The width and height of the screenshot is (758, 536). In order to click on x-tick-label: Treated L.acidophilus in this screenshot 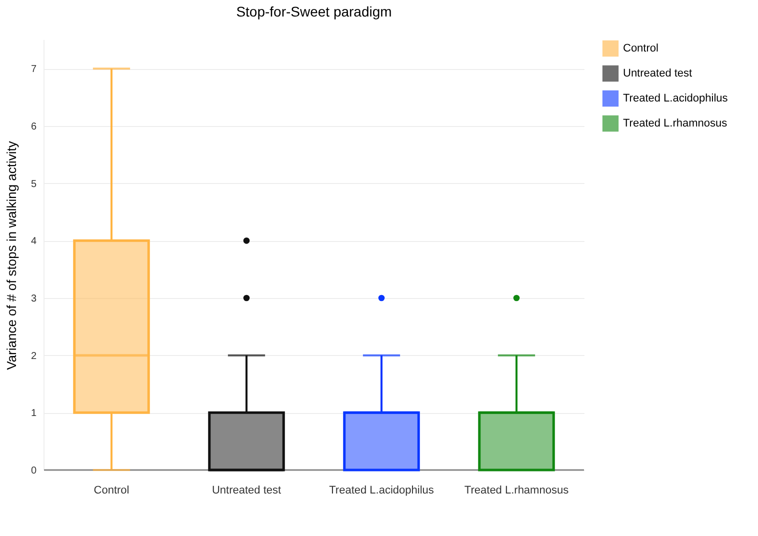, I will do `click(381, 490)`.